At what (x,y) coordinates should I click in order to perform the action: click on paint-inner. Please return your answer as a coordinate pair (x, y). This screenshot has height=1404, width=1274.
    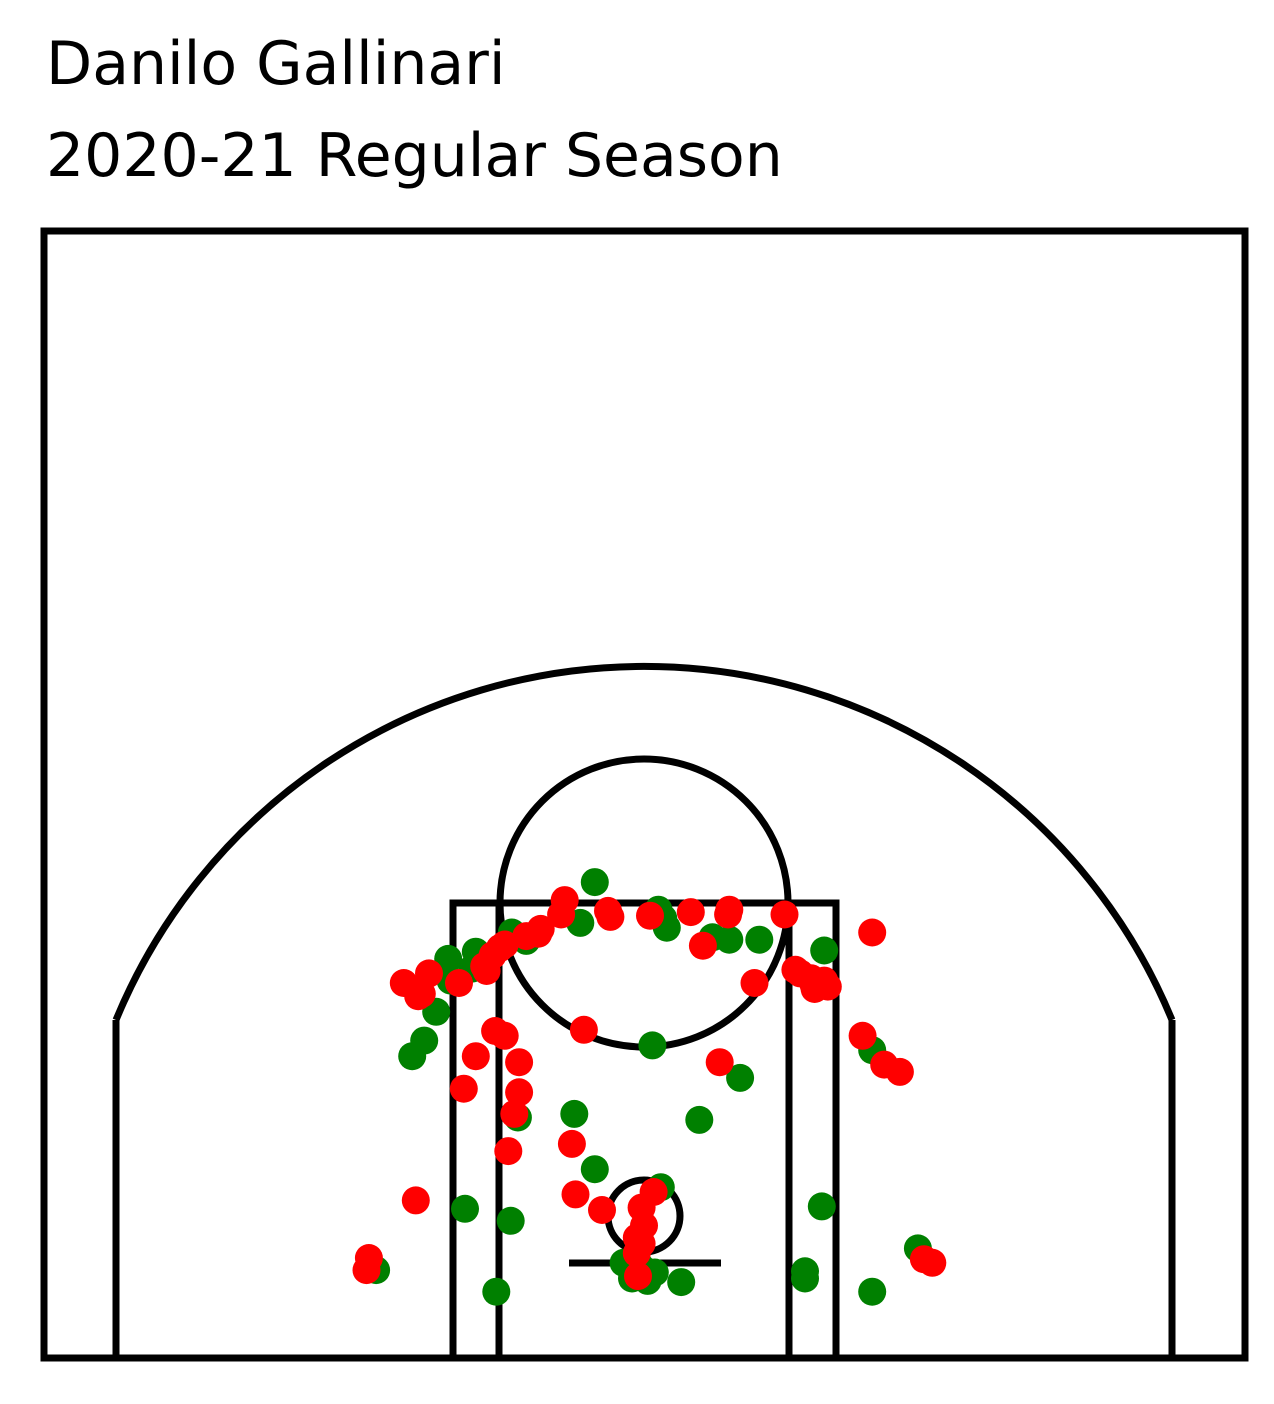
    Looking at the image, I should click on (644, 1130).